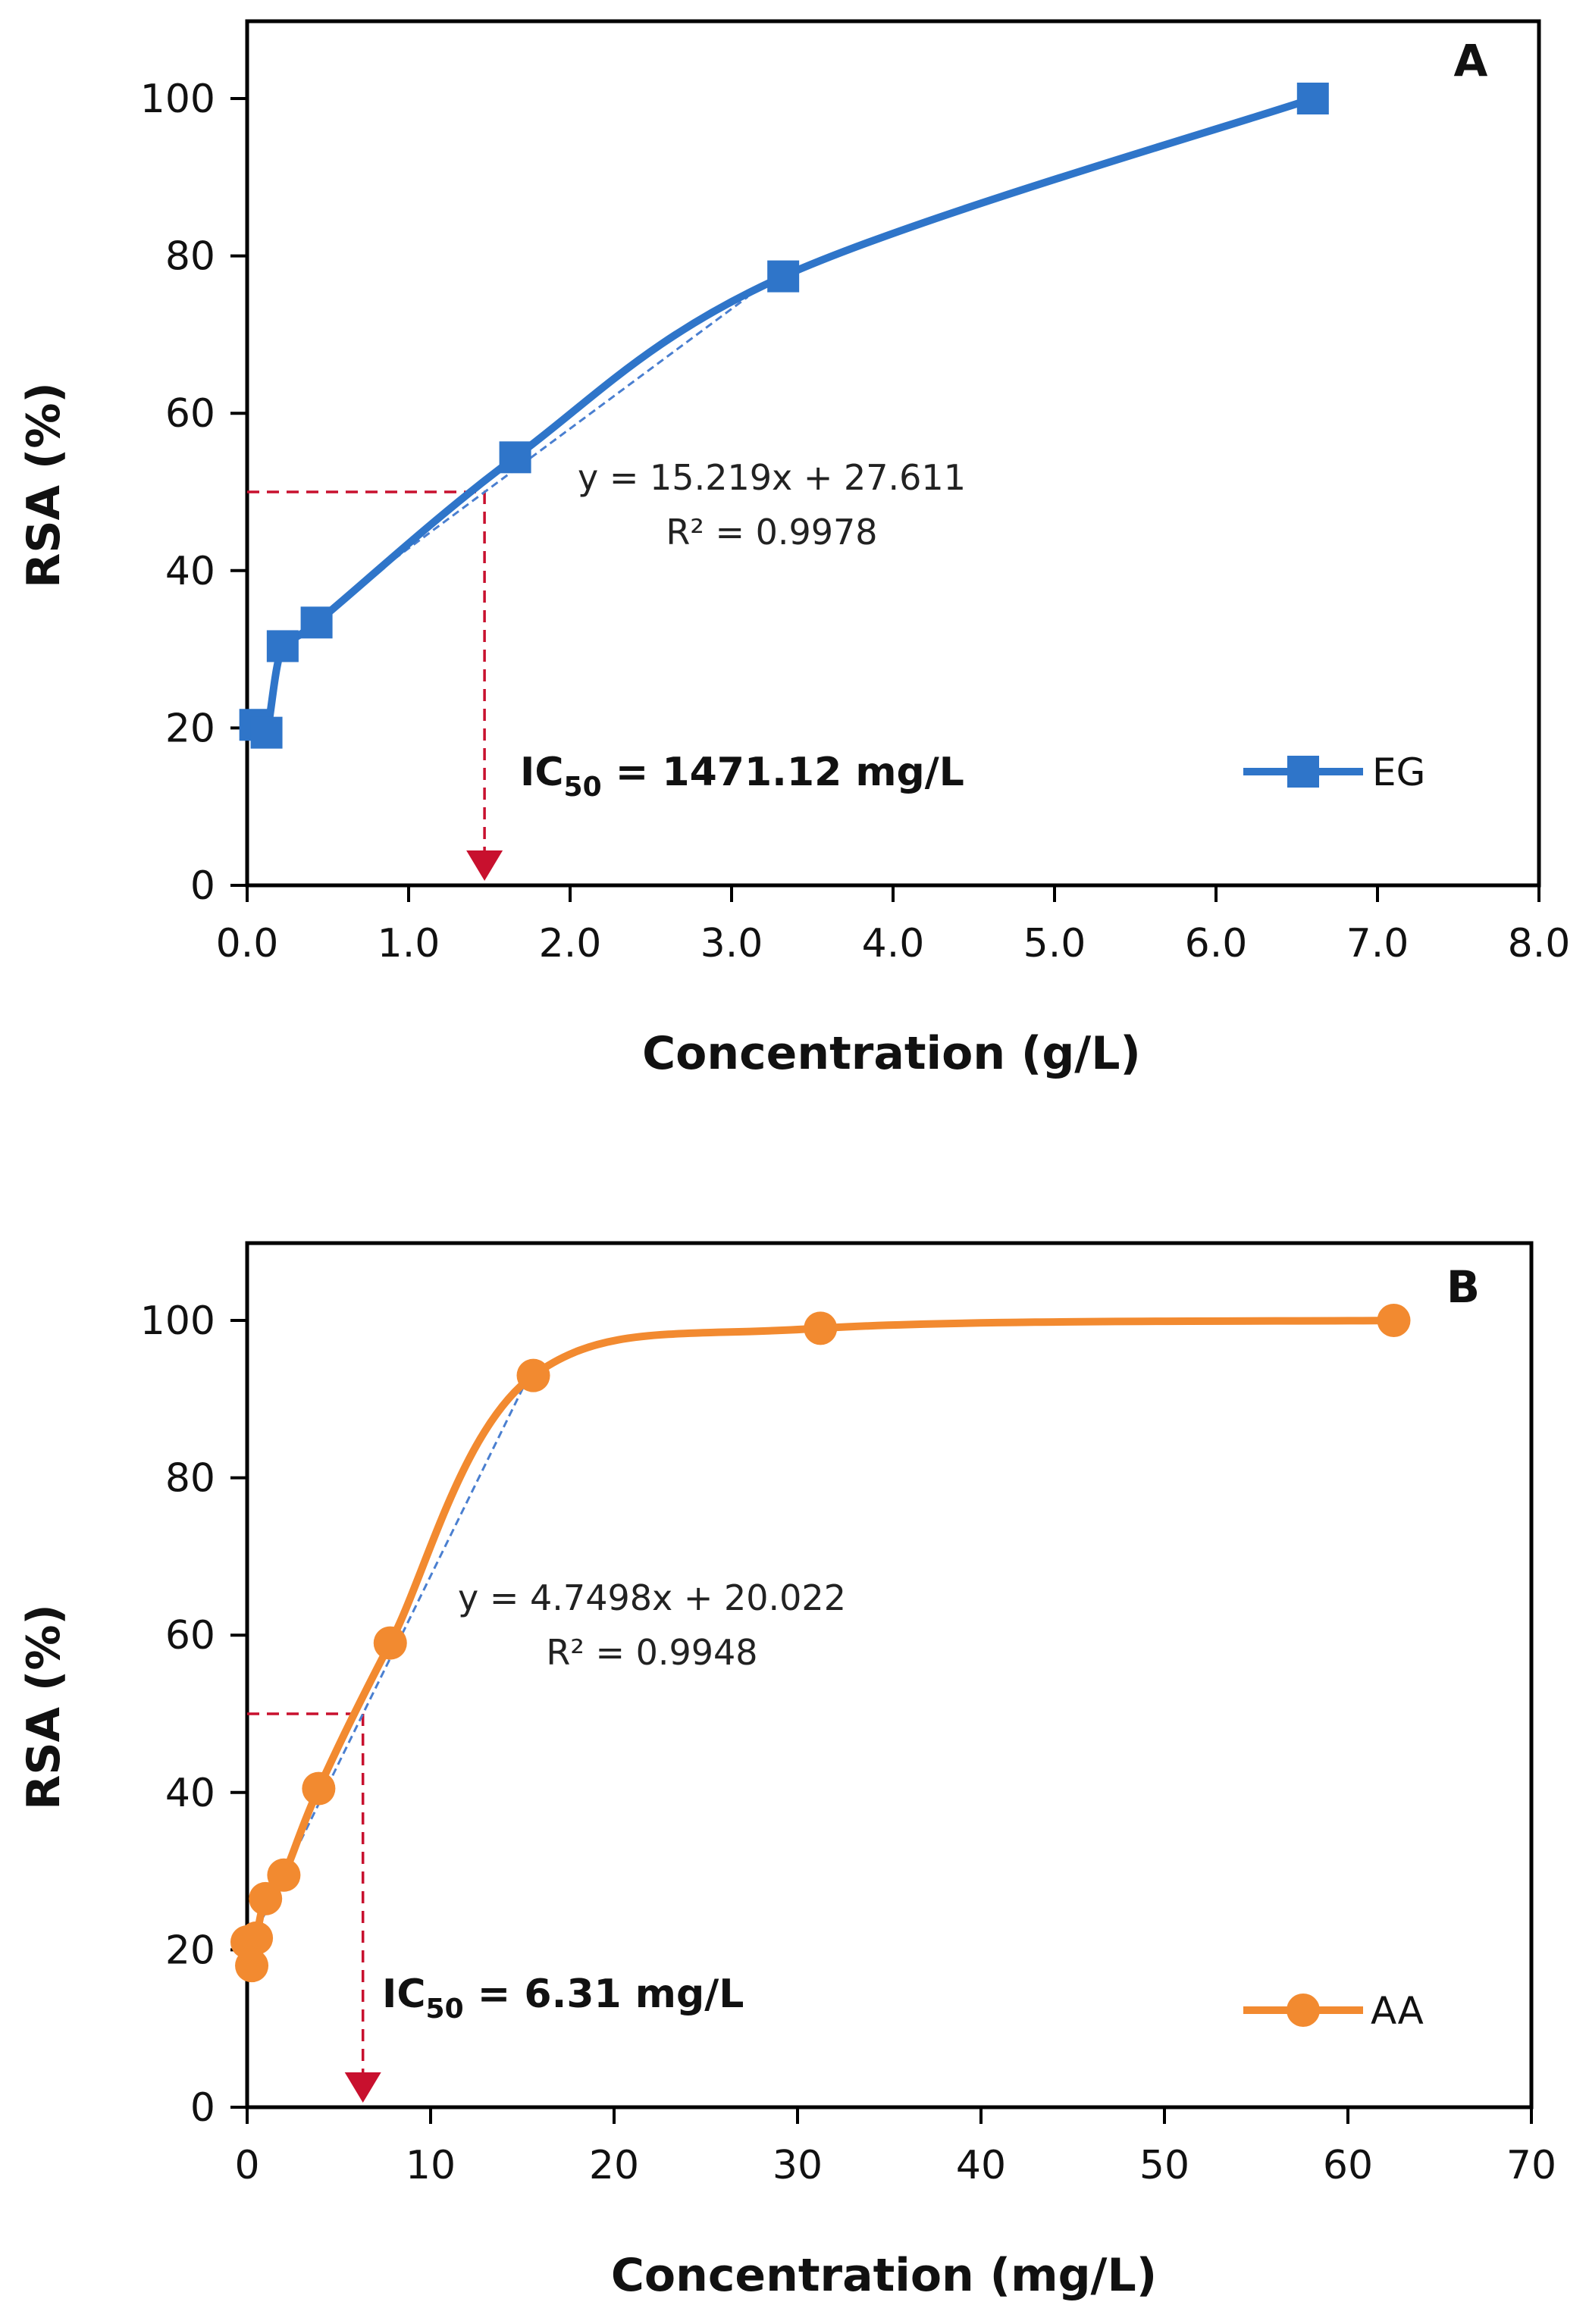 This screenshot has height=2324, width=1589. What do you see at coordinates (1303, 2010) in the screenshot?
I see `panel-b-legend-marker` at bounding box center [1303, 2010].